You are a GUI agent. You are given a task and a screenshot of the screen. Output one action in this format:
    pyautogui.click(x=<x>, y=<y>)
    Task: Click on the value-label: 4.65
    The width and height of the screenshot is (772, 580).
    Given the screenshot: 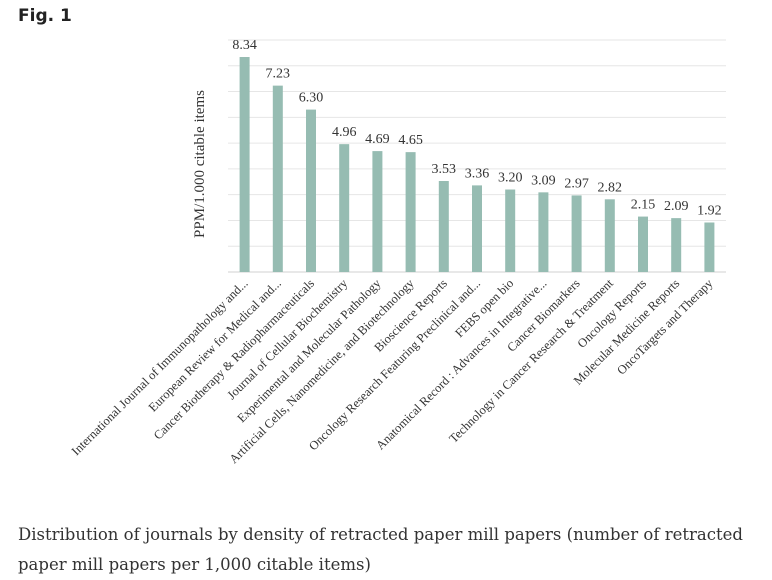 What is the action you would take?
    pyautogui.click(x=410, y=140)
    